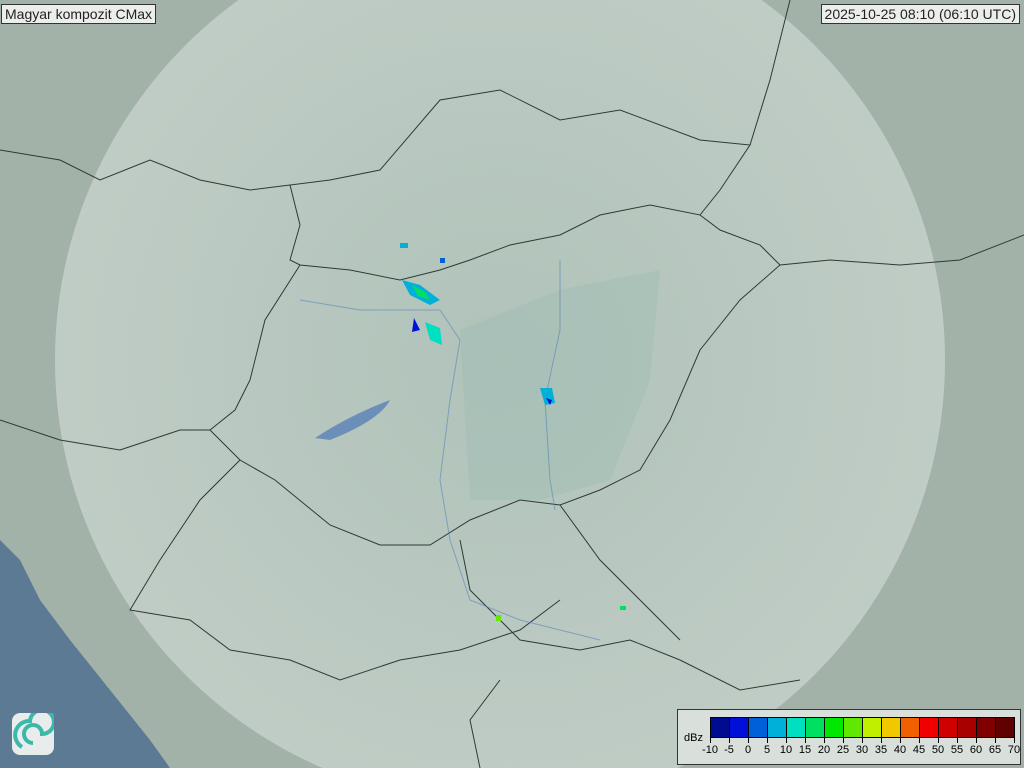 Image resolution: width=1024 pixels, height=768 pixels. What do you see at coordinates (900, 750) in the screenshot?
I see `tick-label: 40` at bounding box center [900, 750].